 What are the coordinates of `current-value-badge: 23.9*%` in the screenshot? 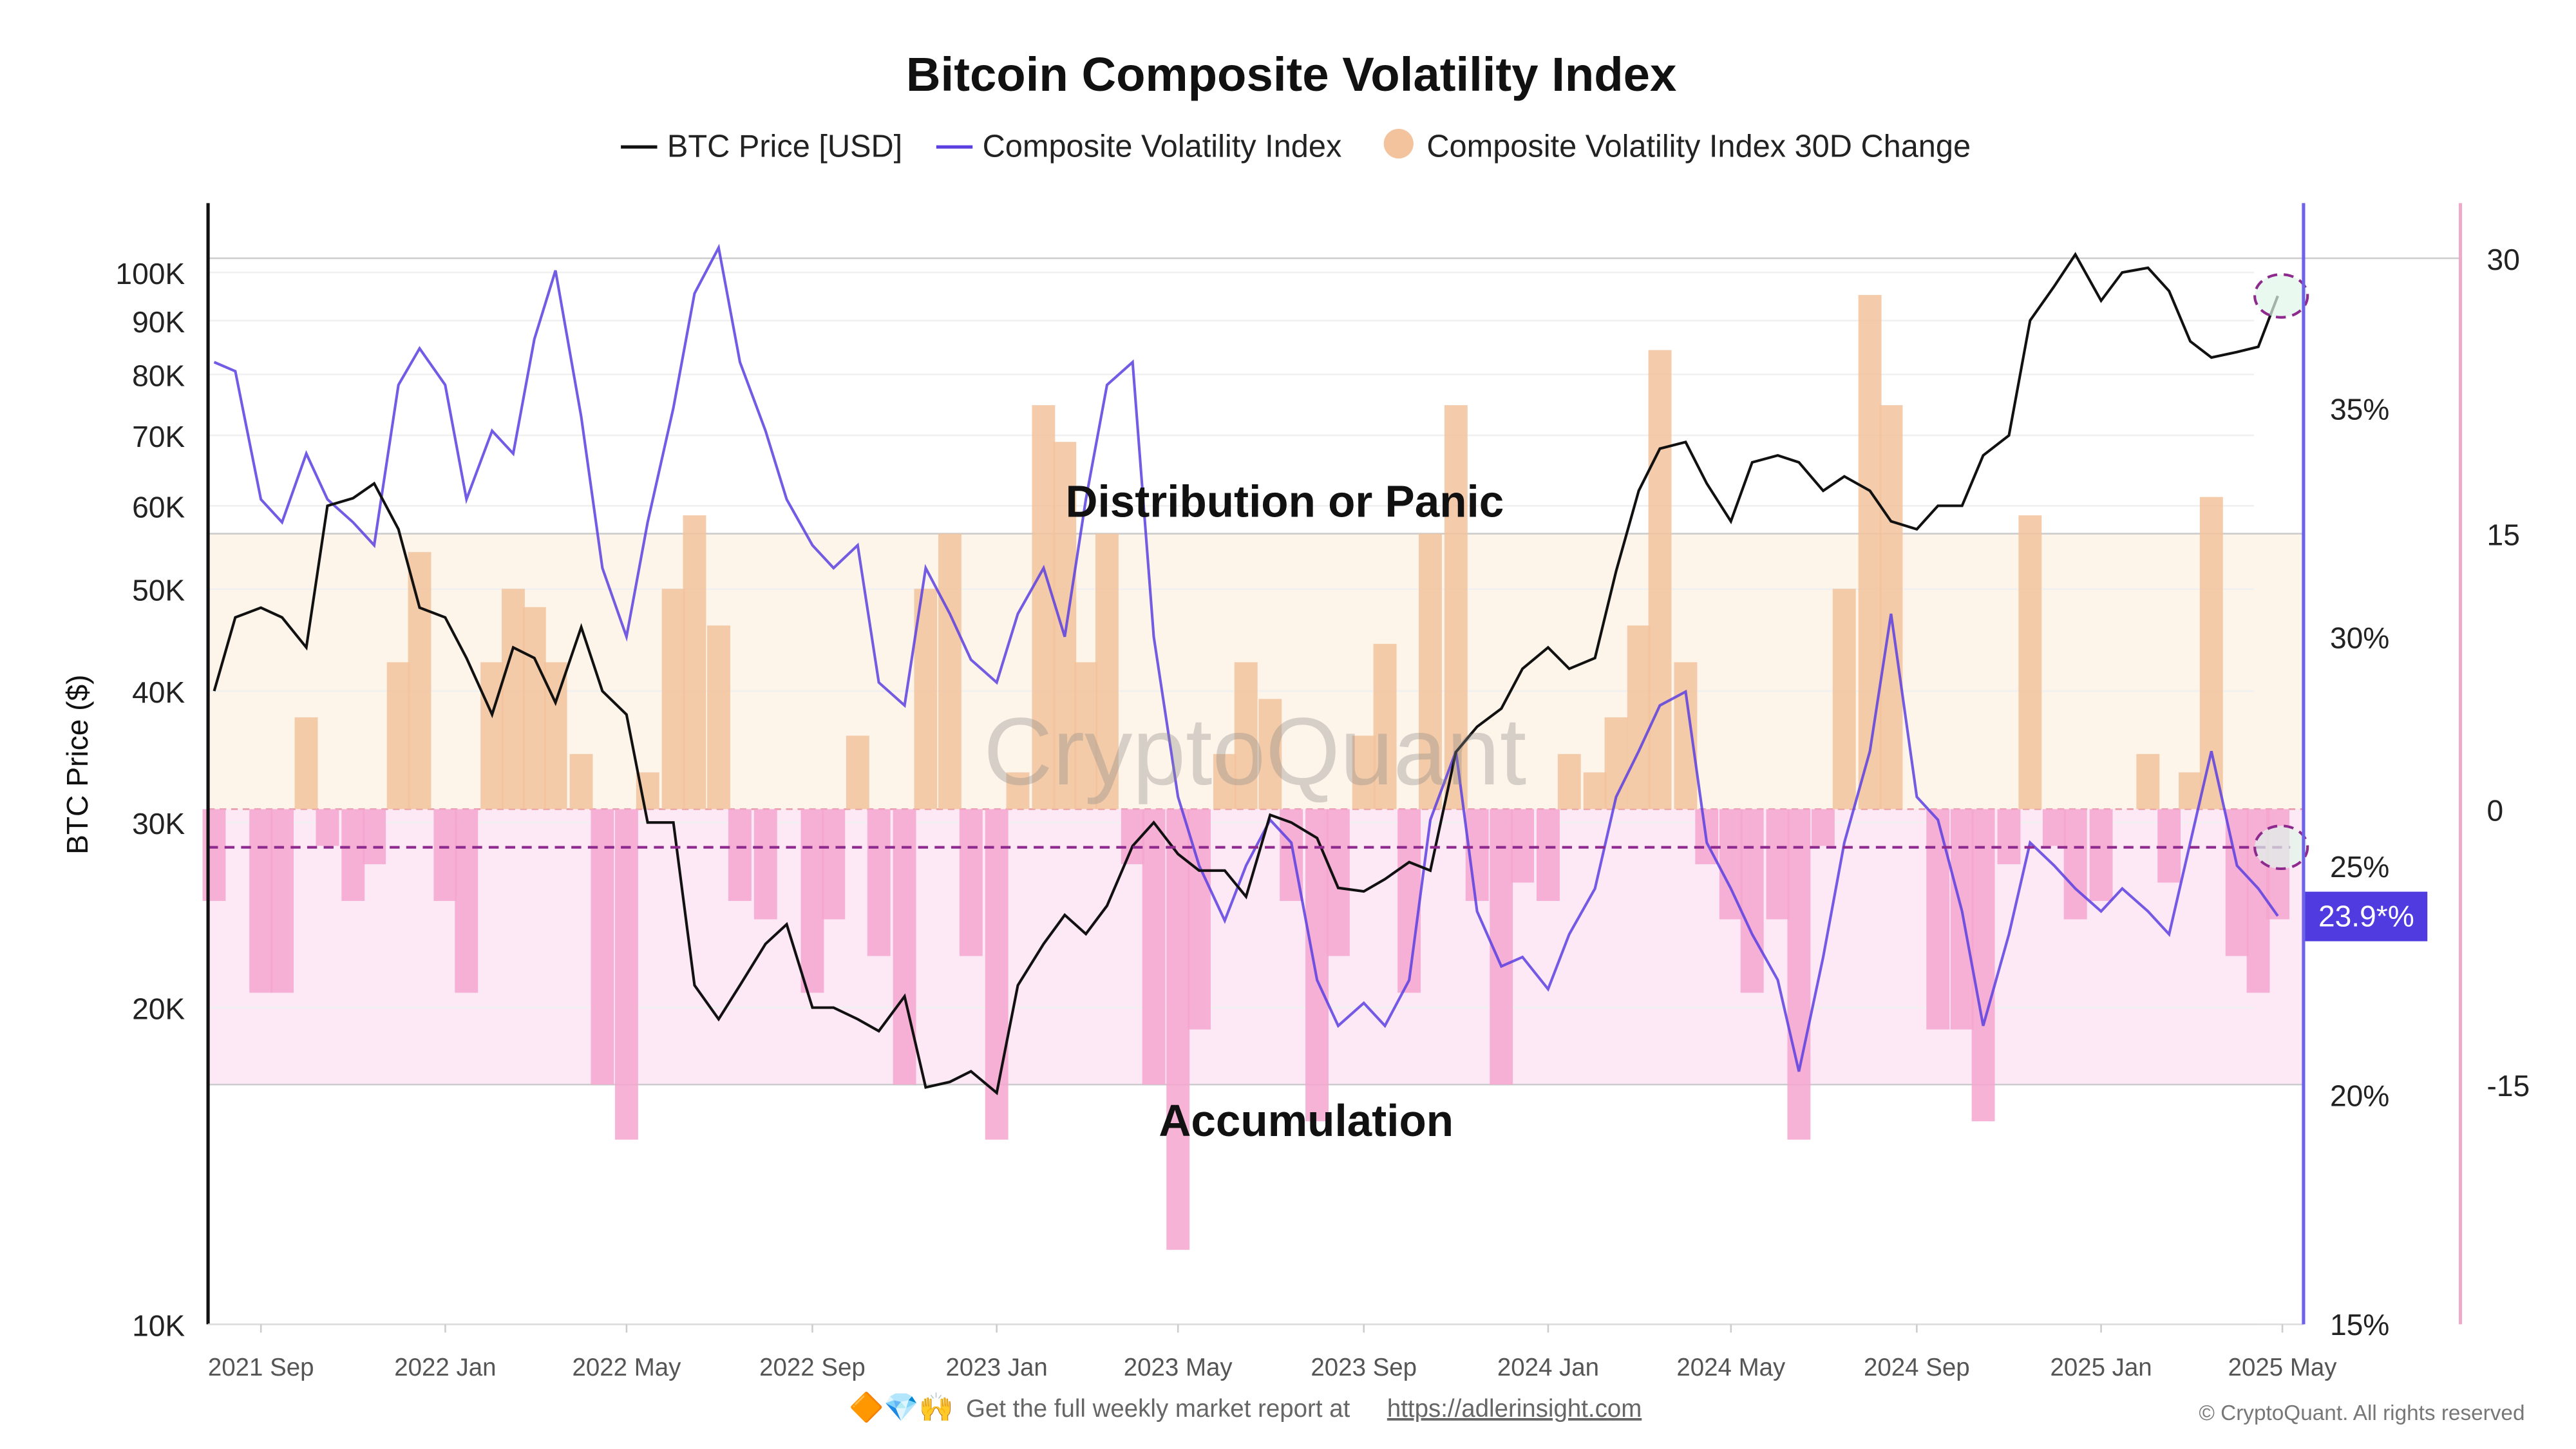 It's located at (2366, 916).